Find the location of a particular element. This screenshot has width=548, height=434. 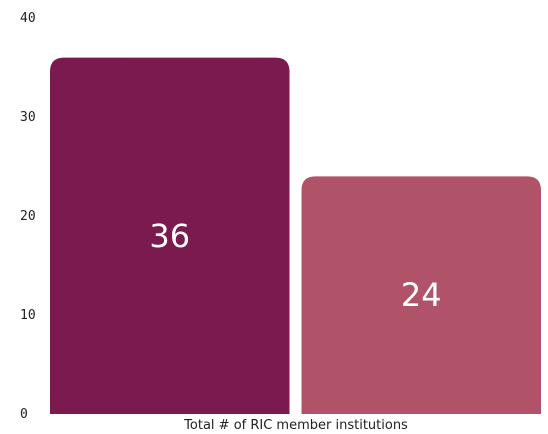

bar-value-labels: 36 24 is located at coordinates (295, 265).